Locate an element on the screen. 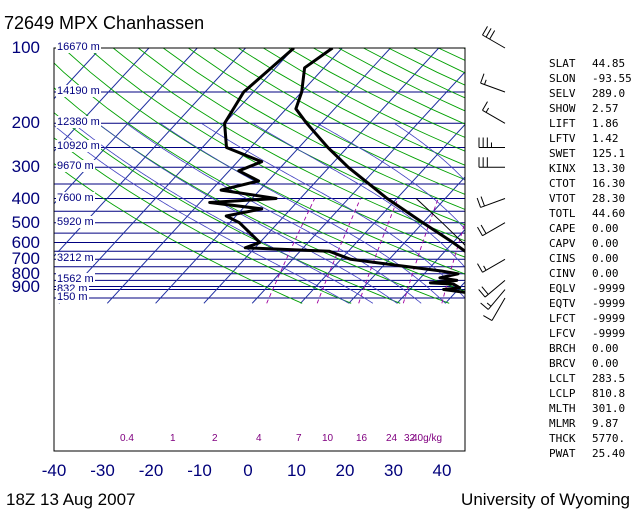  index-key: CTOT is located at coordinates (562, 183).